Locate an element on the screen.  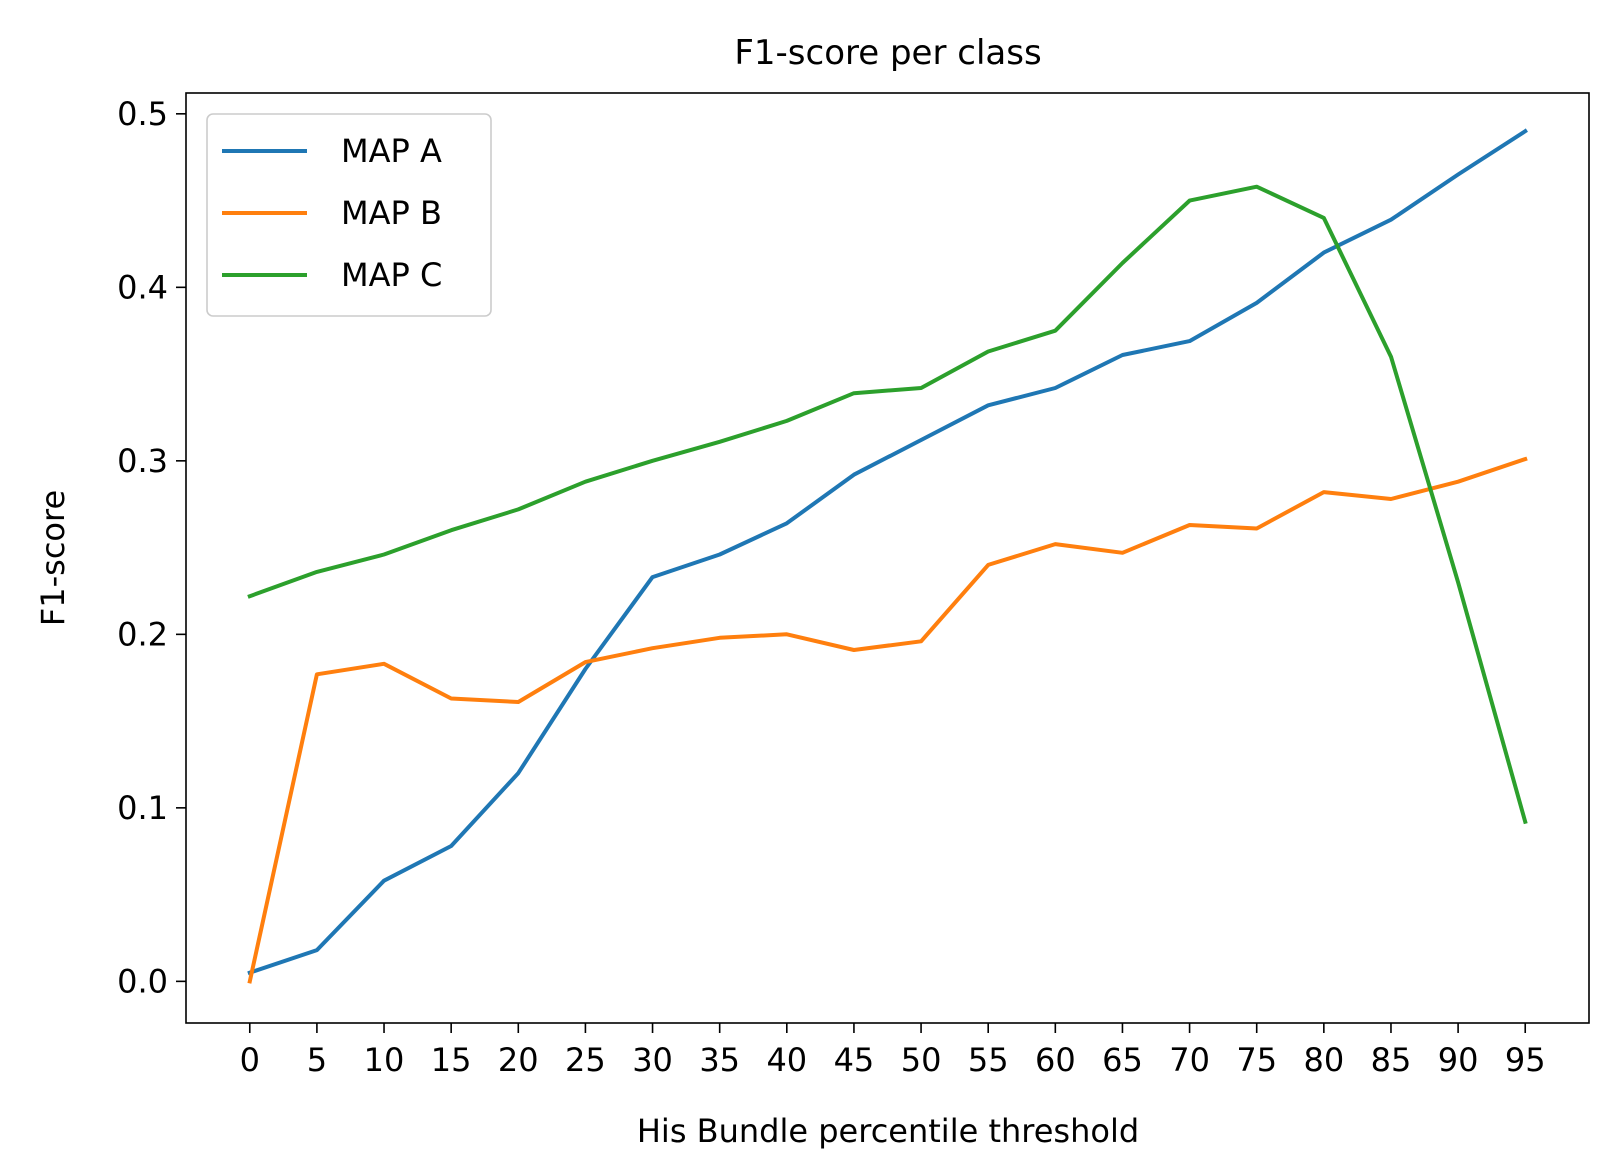
legend-label-0: MAP A is located at coordinates (391, 151).